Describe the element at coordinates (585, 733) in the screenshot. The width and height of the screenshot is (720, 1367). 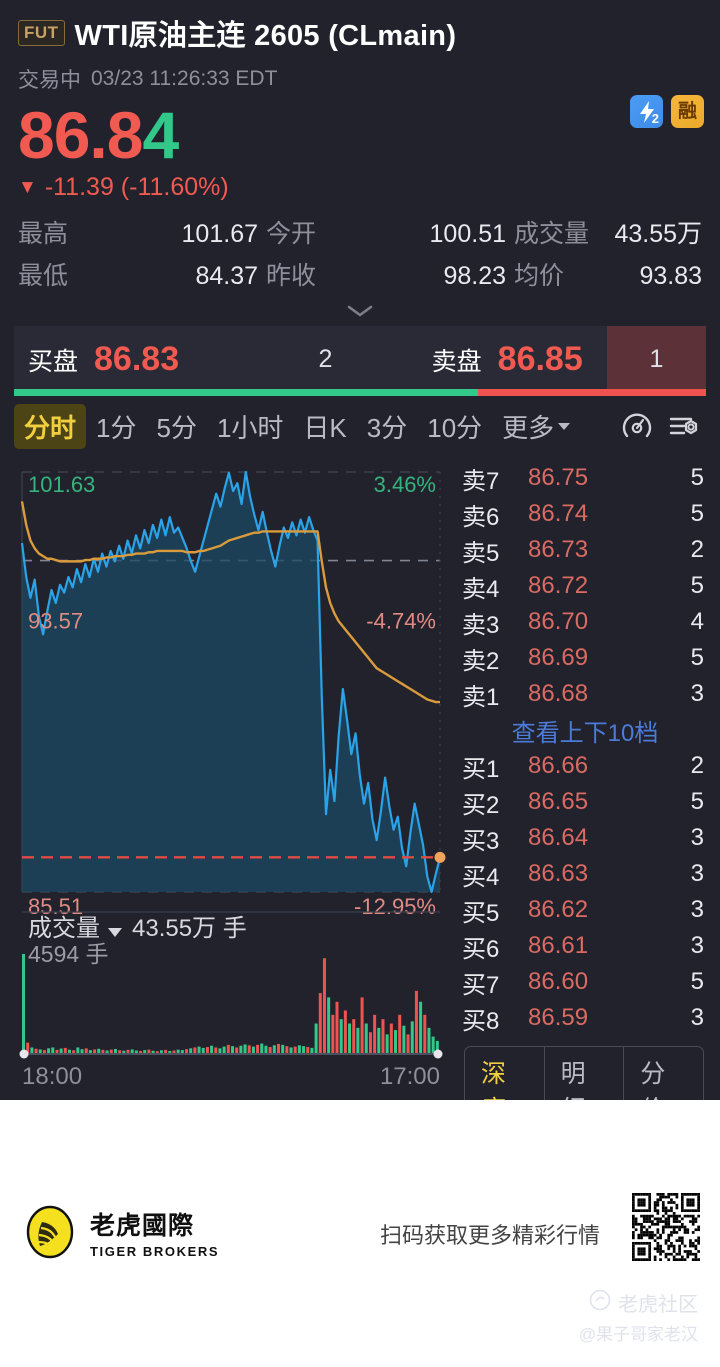
I see `expand-depth-link: 查看上下10档` at that location.